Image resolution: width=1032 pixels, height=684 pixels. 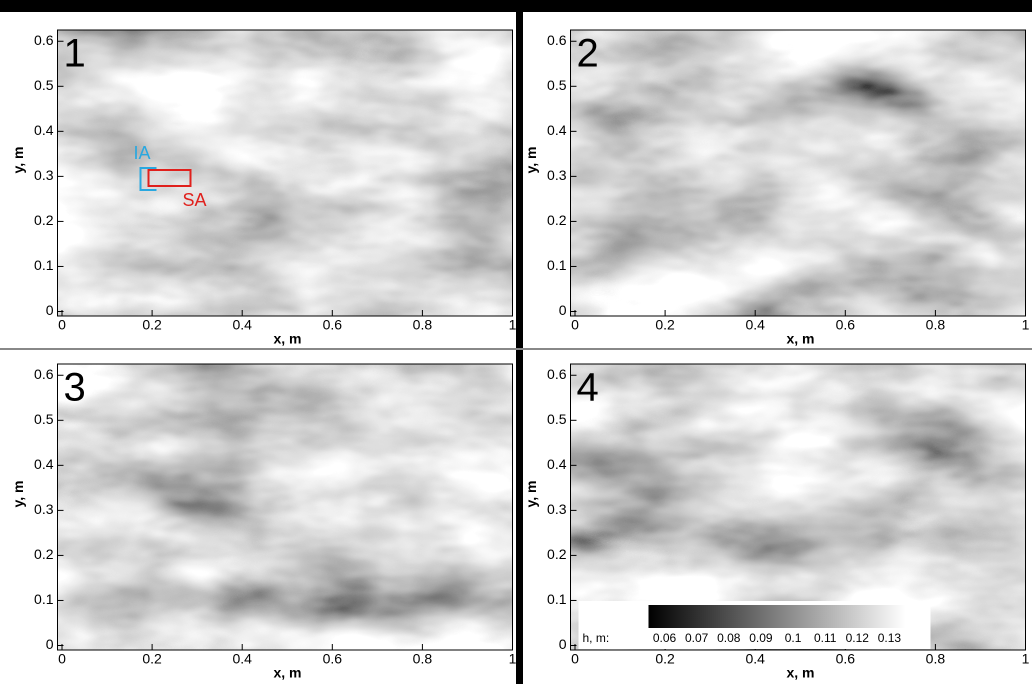 I want to click on colorbar, so click(x=777, y=616).